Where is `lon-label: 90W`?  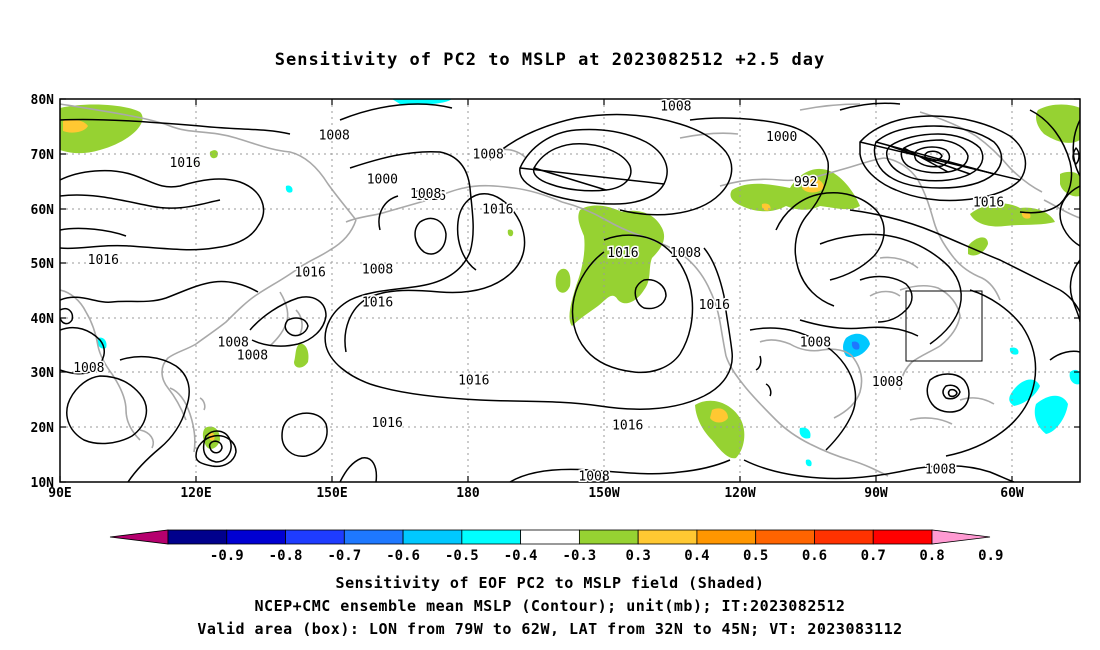 lon-label: 90W is located at coordinates (876, 493).